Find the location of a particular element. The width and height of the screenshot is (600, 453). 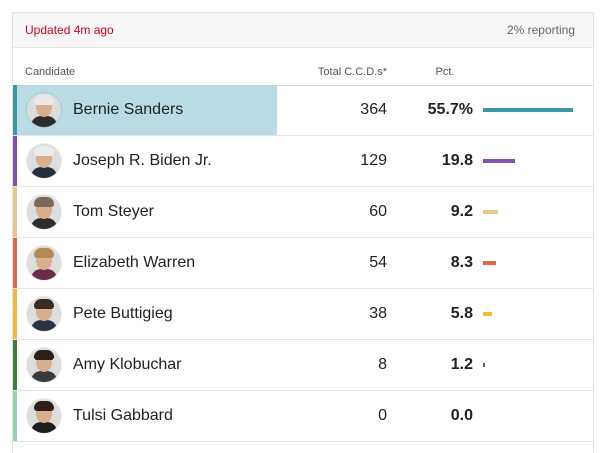

candidate-name: Pete Buttigieg is located at coordinates (123, 313).